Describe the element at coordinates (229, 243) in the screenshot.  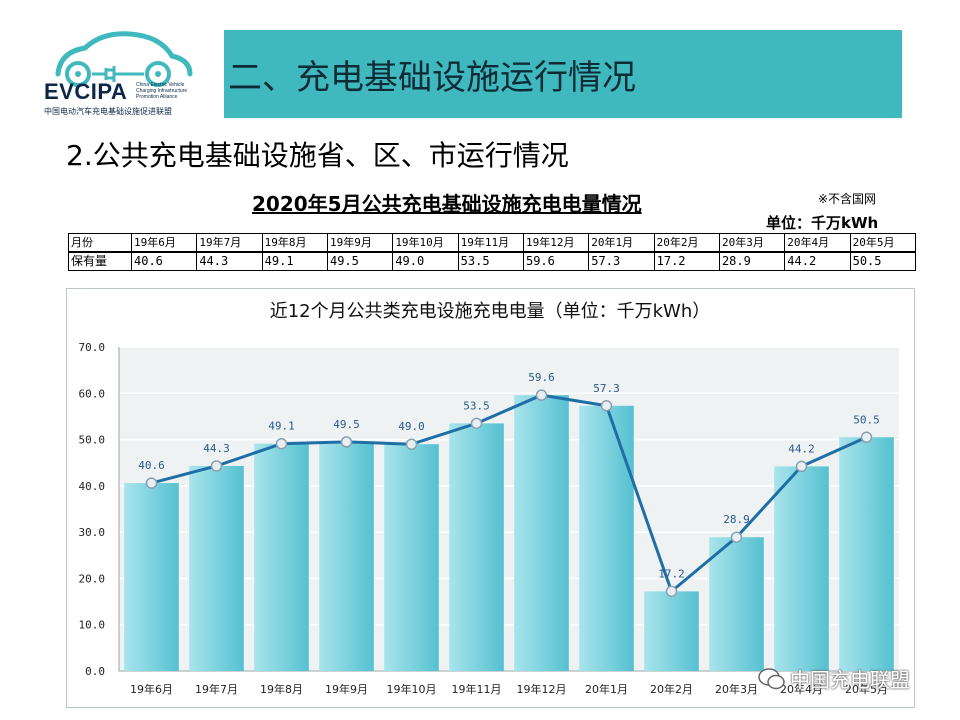
I see `month-cell: 19年7月` at that location.